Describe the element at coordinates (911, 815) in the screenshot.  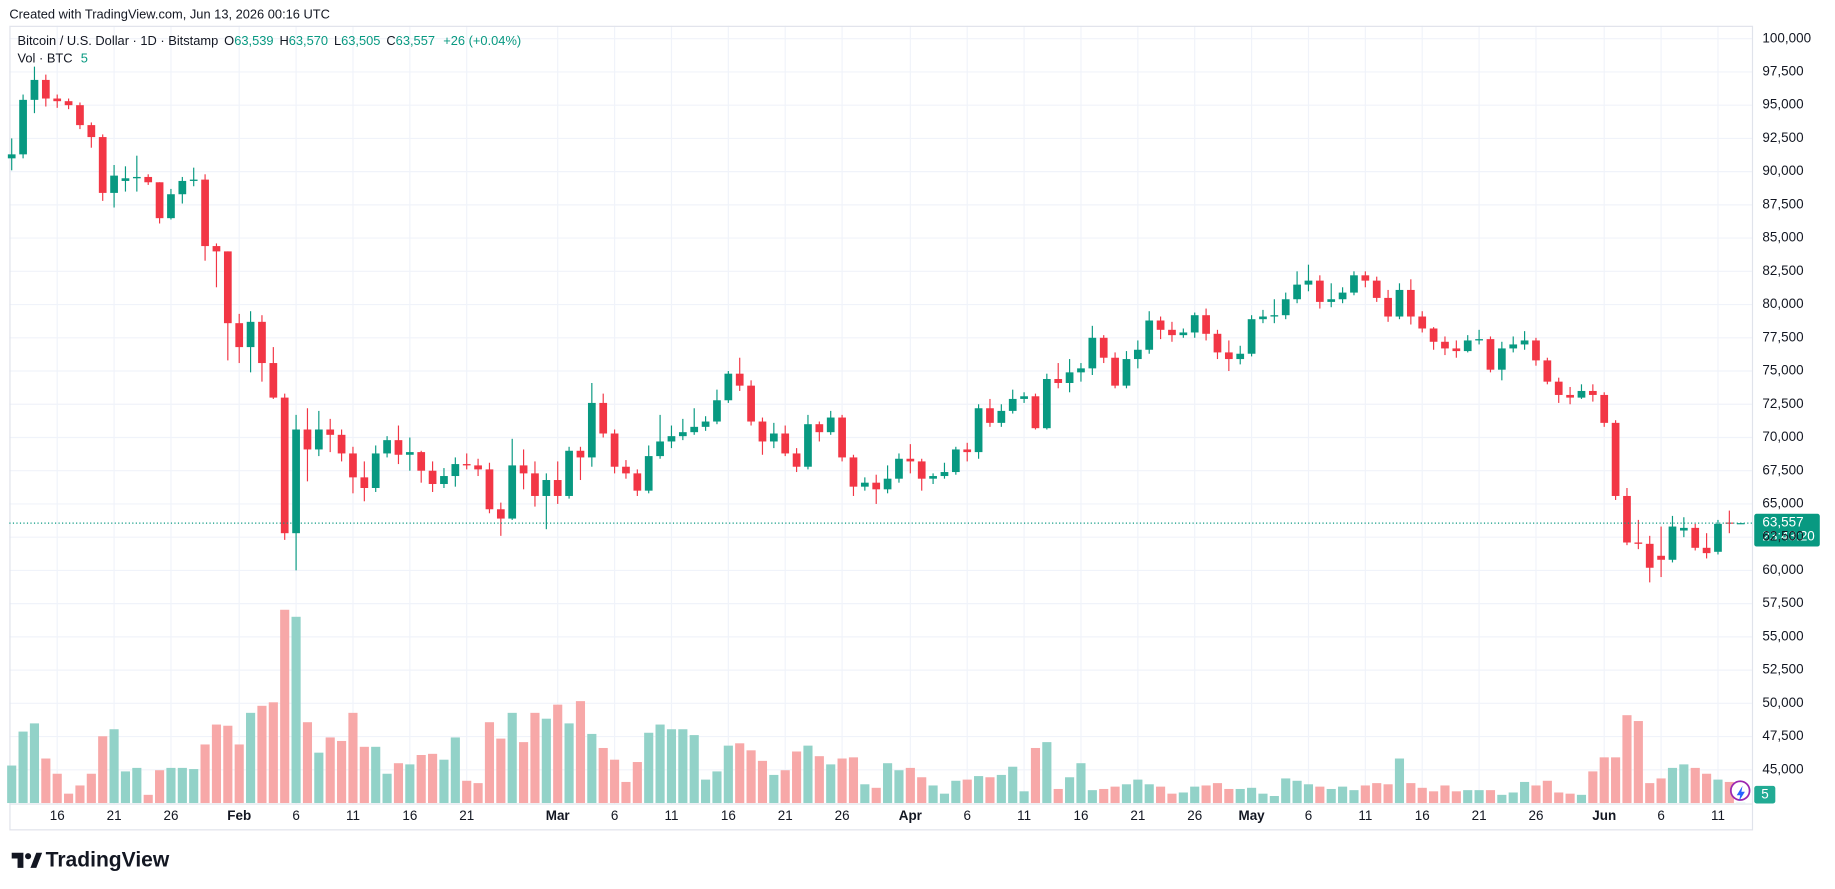
I see `x-tick-label: Apr` at that location.